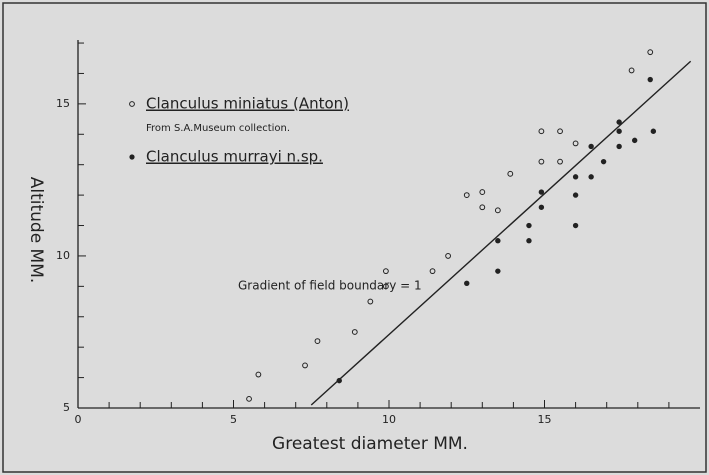 This screenshot has height=475, width=709. I want to click on legend-label: Clanculus murrayi n.sp., so click(234, 157).